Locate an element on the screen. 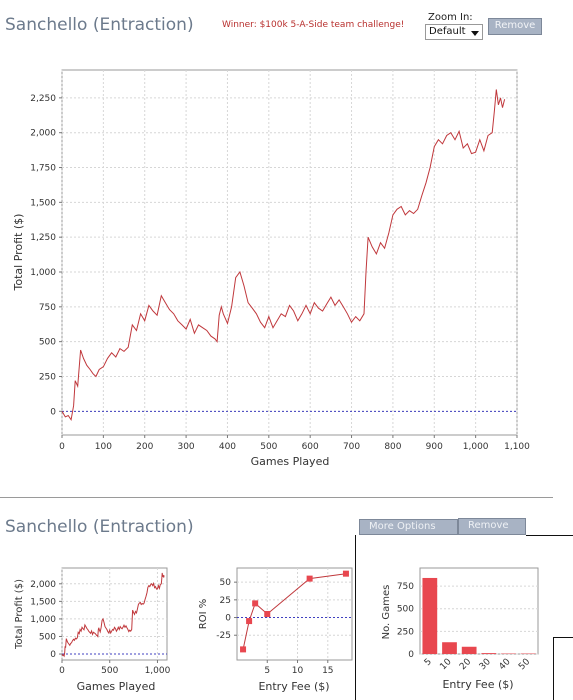  x-tick-label: 400 is located at coordinates (227, 447).